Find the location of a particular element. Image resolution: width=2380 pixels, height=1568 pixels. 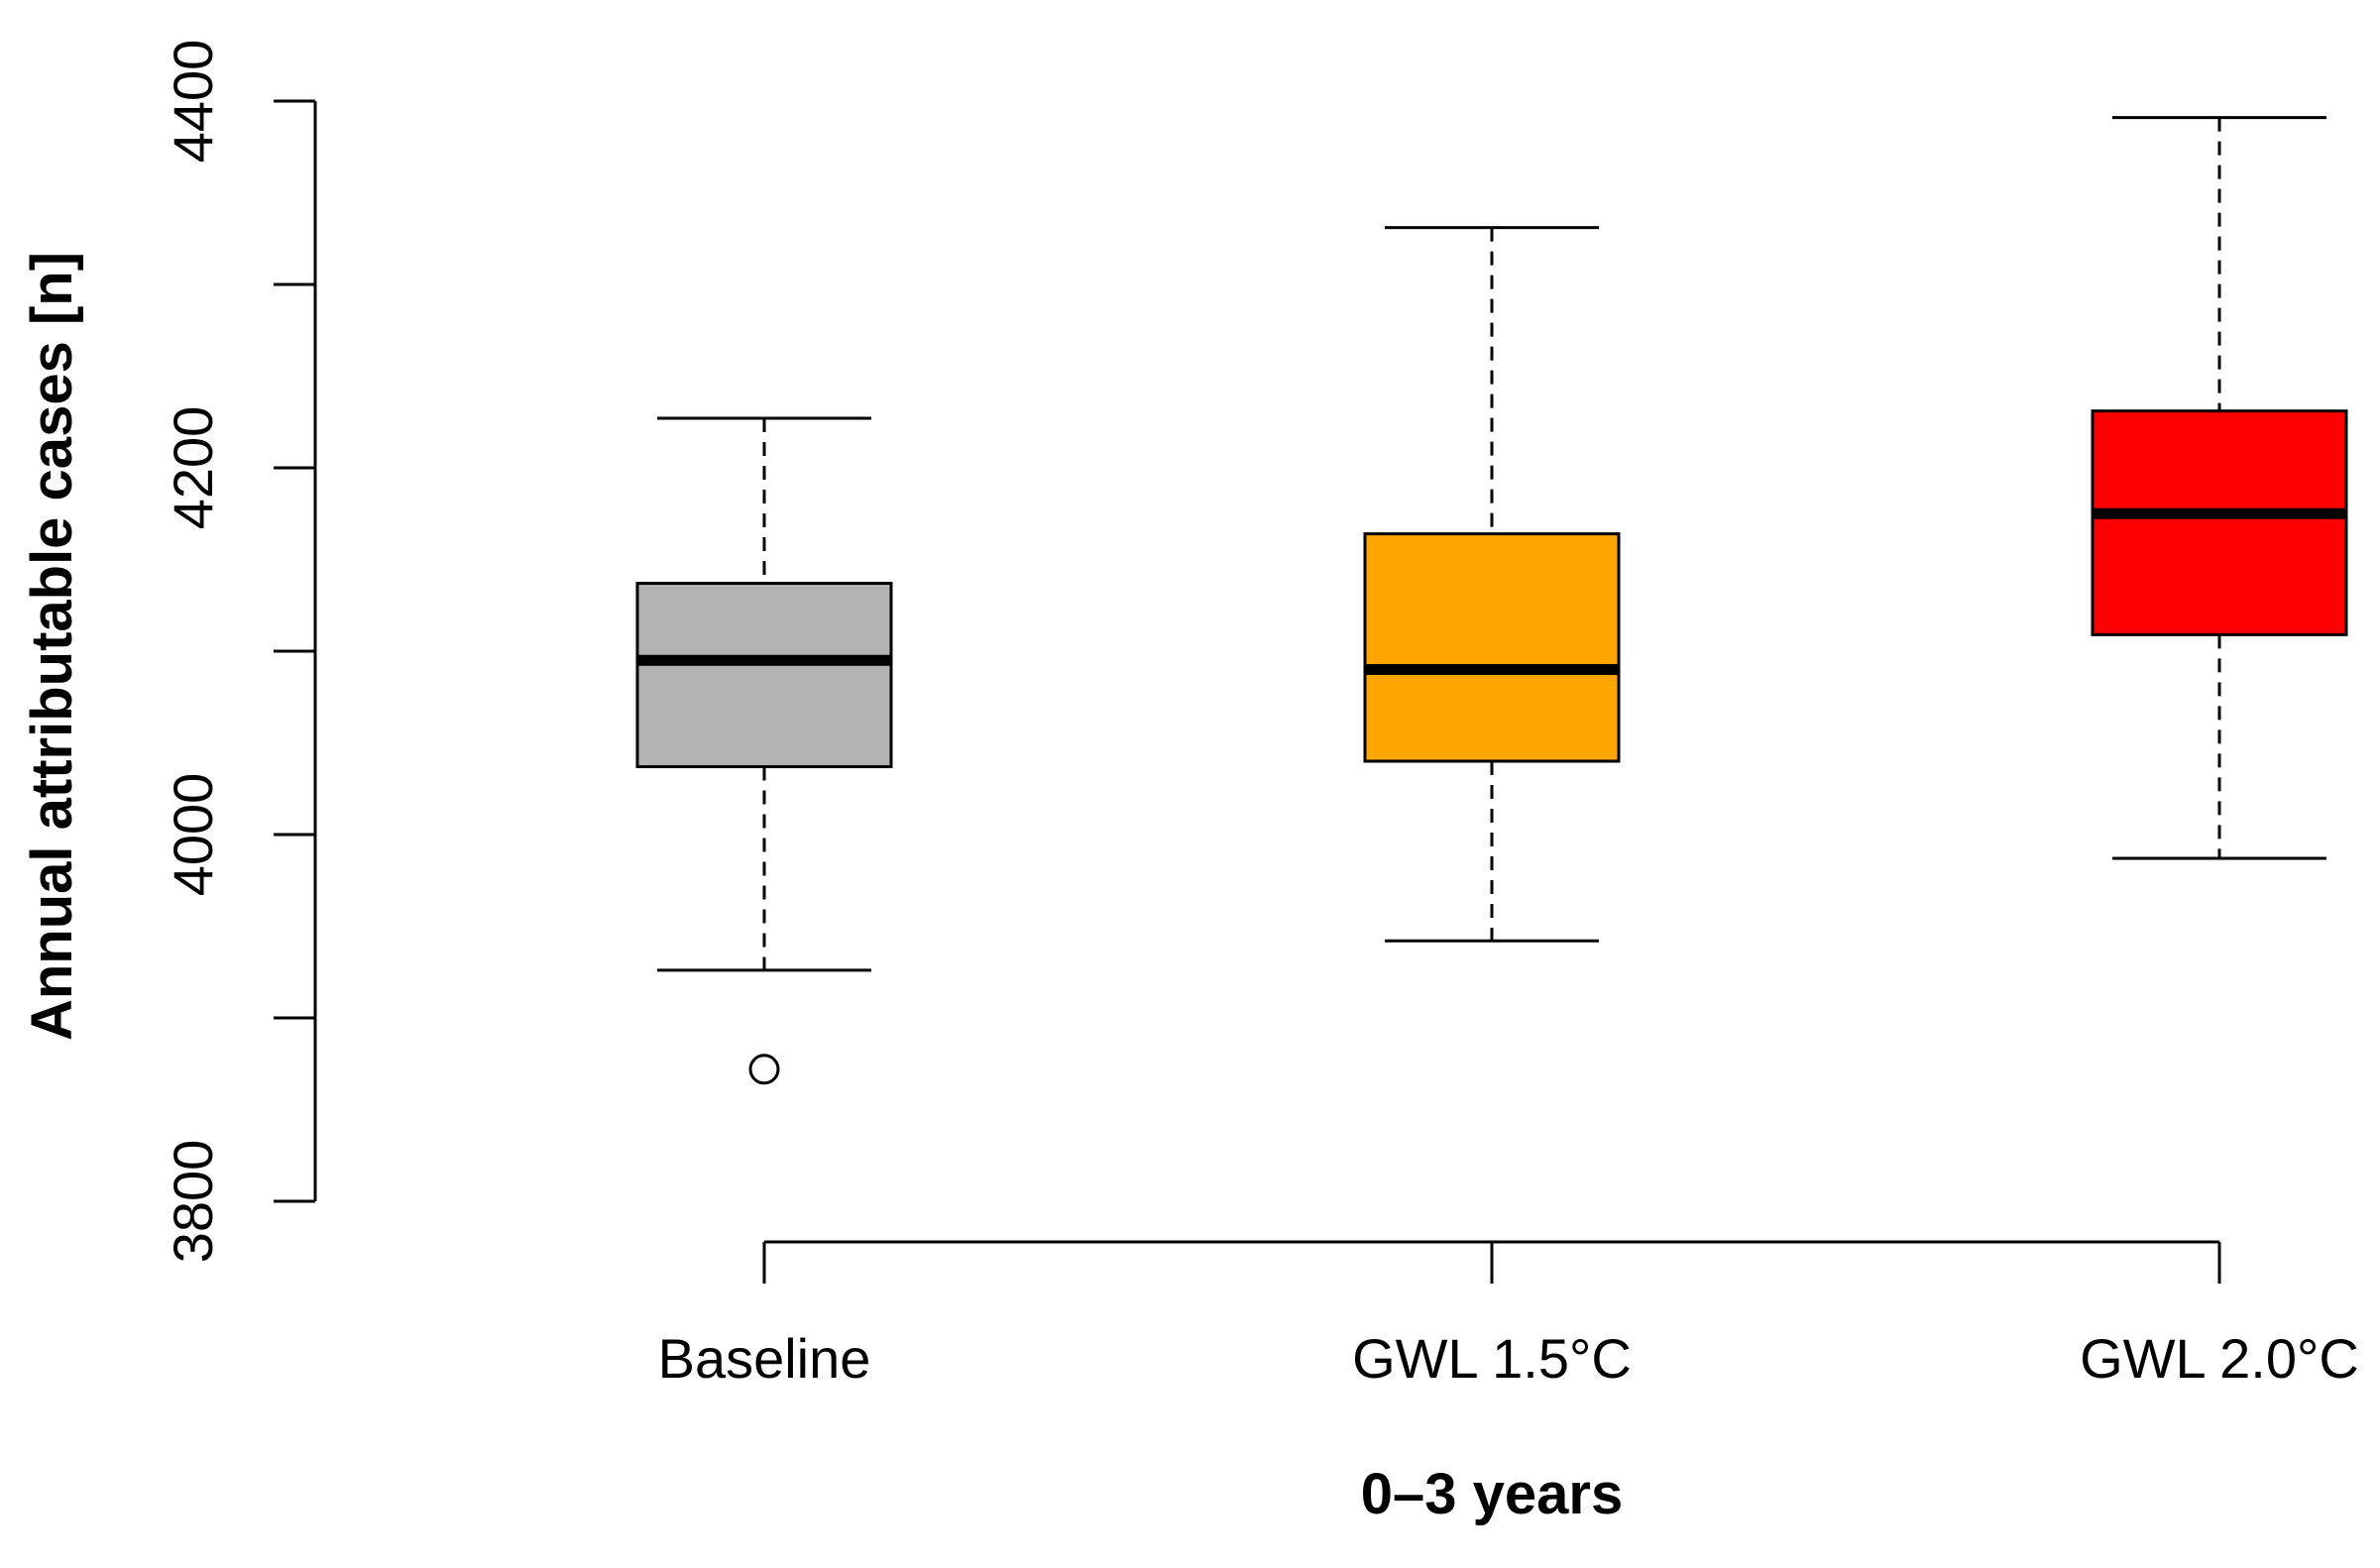

x-tick-label: Baseline is located at coordinates (764, 1358).